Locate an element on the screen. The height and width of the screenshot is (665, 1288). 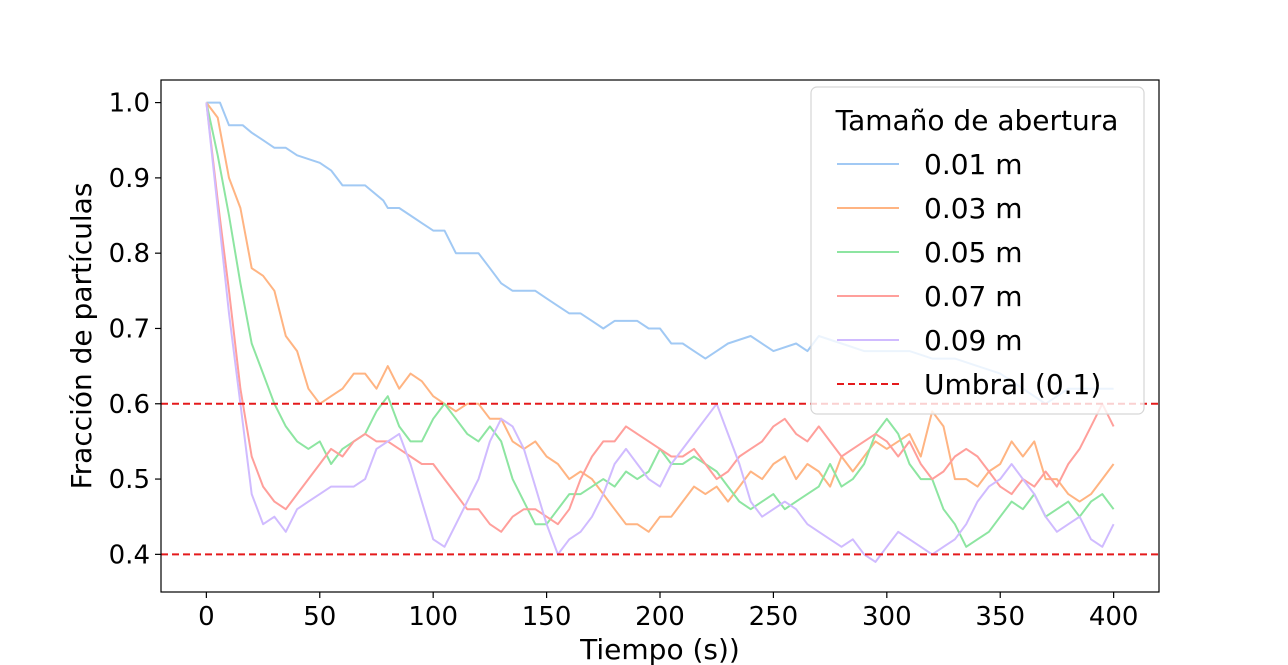
x-axis: 0 50 100 150 200 250 300 350 400 is located at coordinates (668, 612).